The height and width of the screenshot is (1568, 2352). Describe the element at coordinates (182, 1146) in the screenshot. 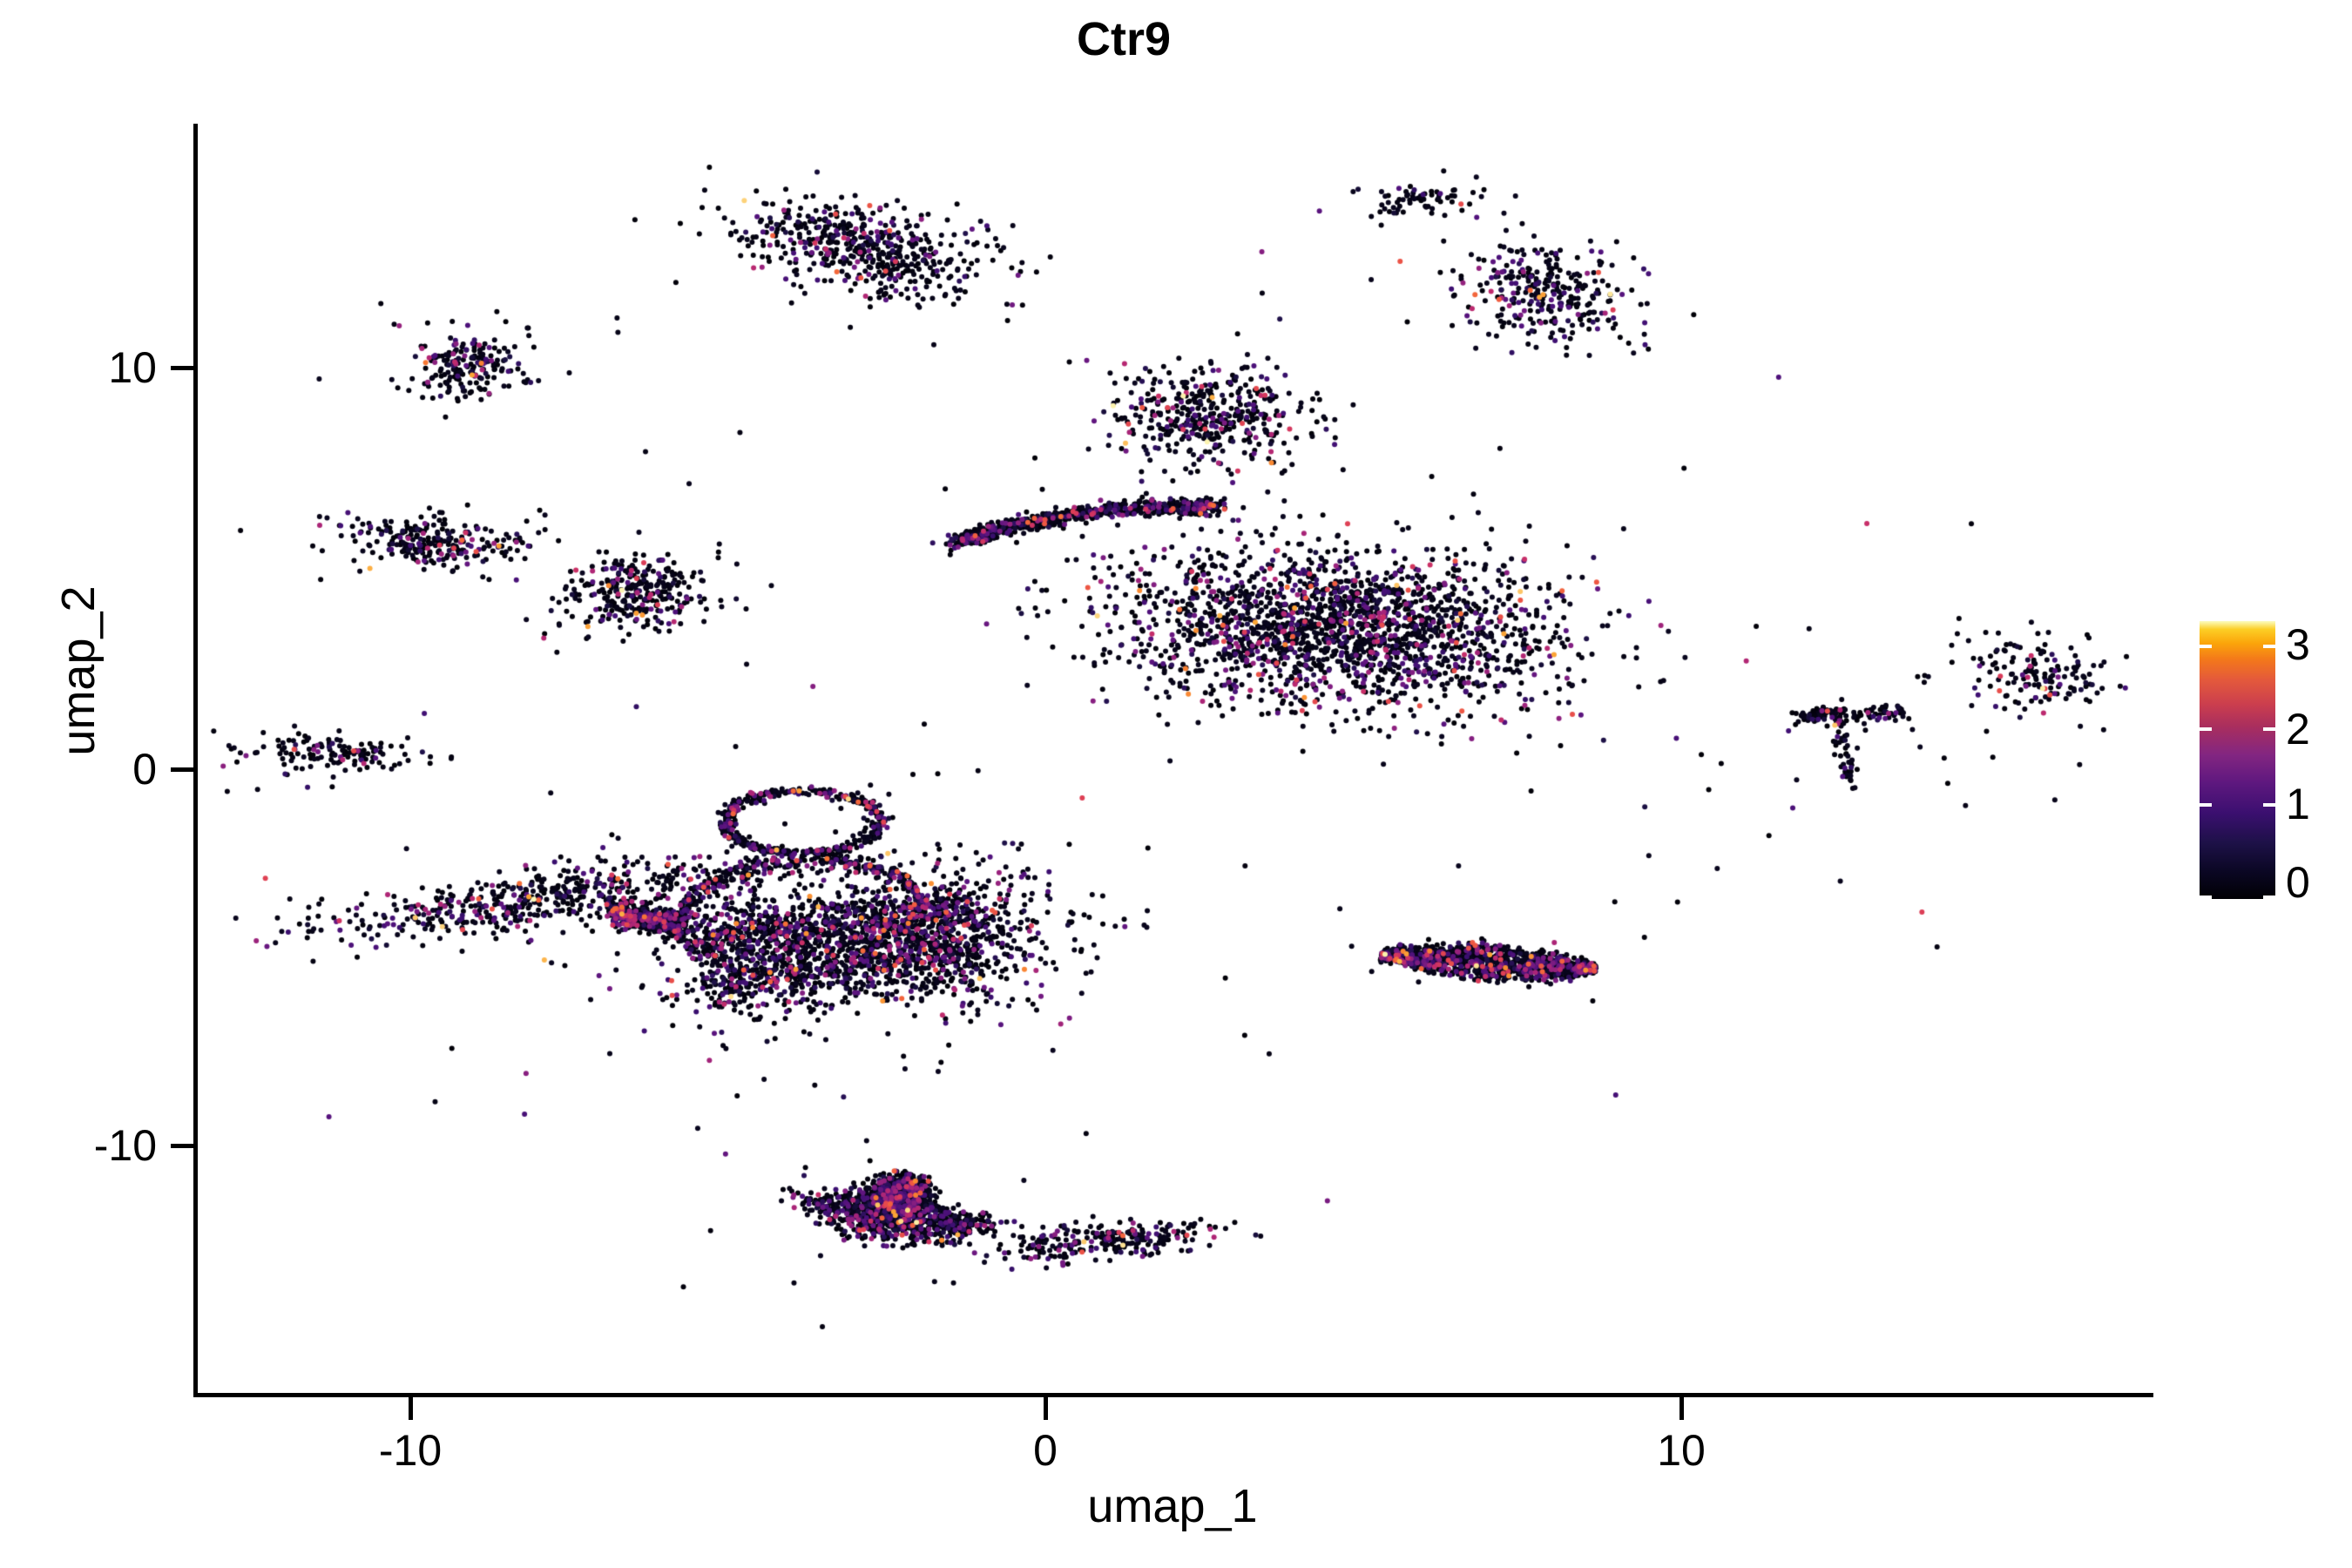

I see `y-tick-mark-neg10` at that location.